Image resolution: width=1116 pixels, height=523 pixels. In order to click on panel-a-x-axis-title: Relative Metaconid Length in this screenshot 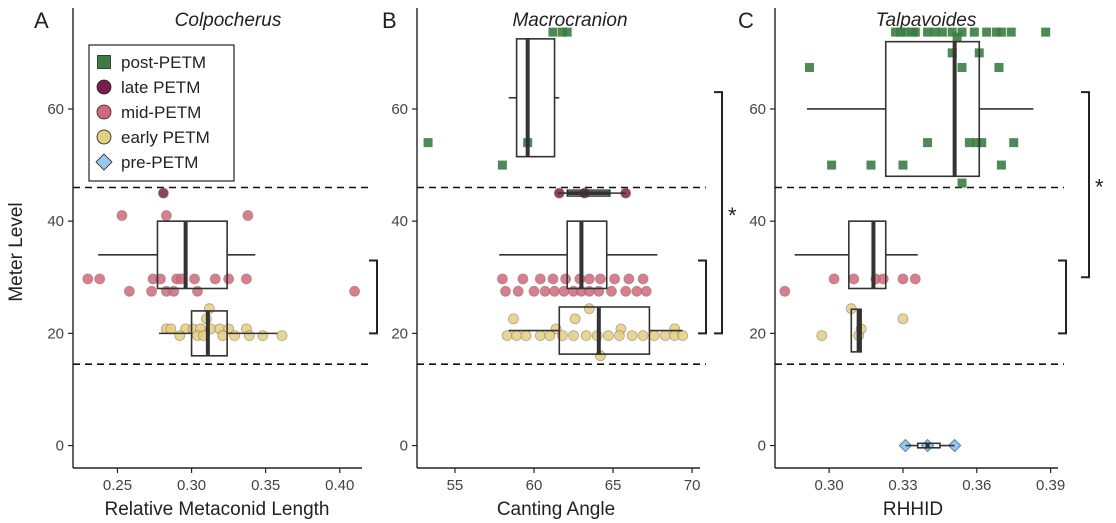, I will do `click(217, 509)`.